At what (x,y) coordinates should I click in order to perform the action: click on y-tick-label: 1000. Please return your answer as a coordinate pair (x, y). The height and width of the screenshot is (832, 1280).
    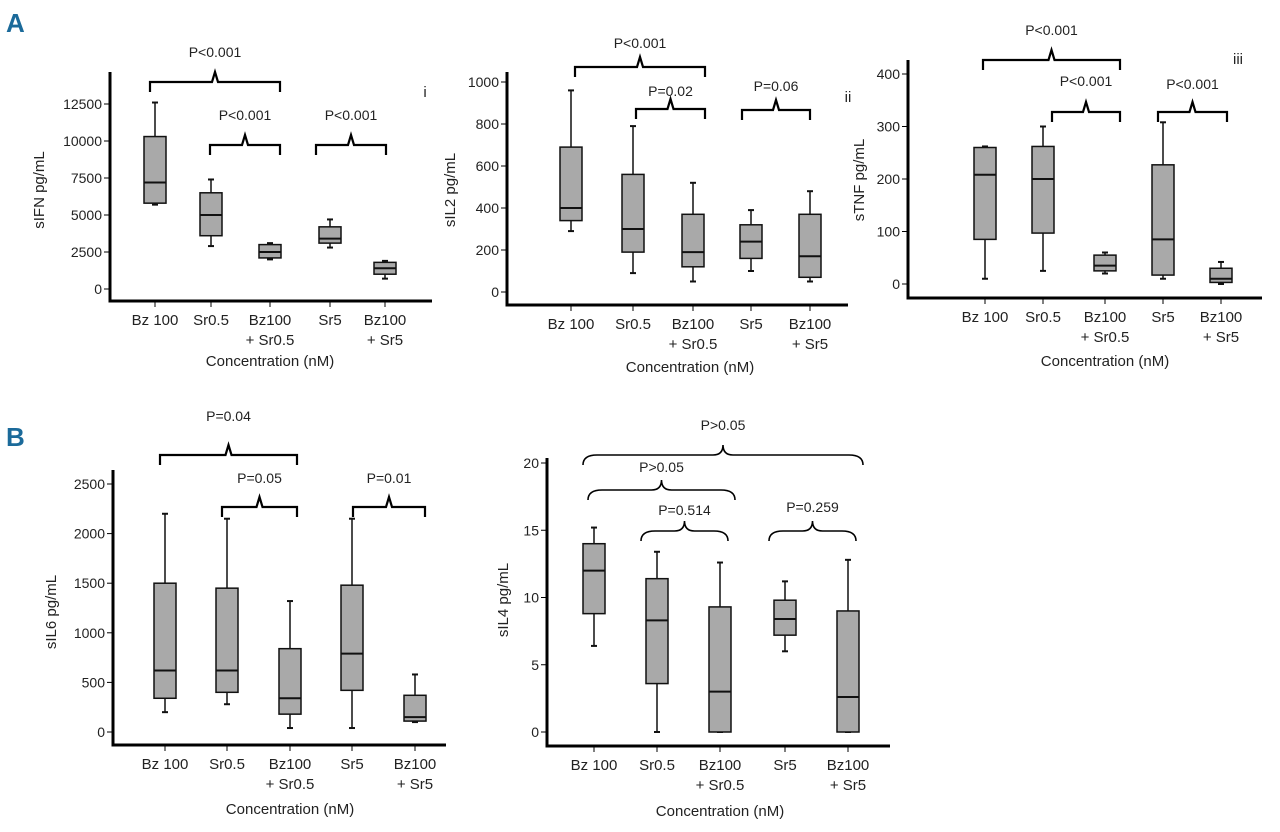
    Looking at the image, I should click on (89, 633).